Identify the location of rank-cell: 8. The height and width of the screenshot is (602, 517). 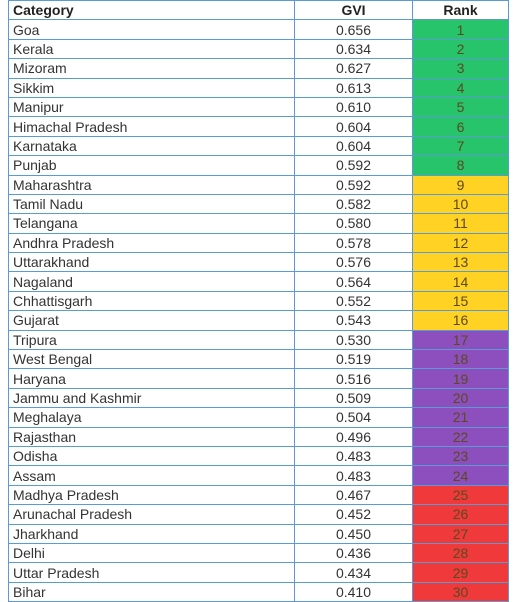
(460, 165).